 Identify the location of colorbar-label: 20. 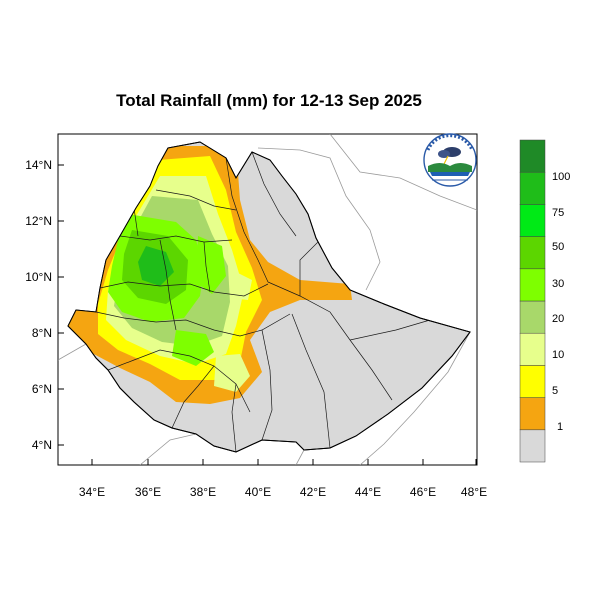
(558, 319).